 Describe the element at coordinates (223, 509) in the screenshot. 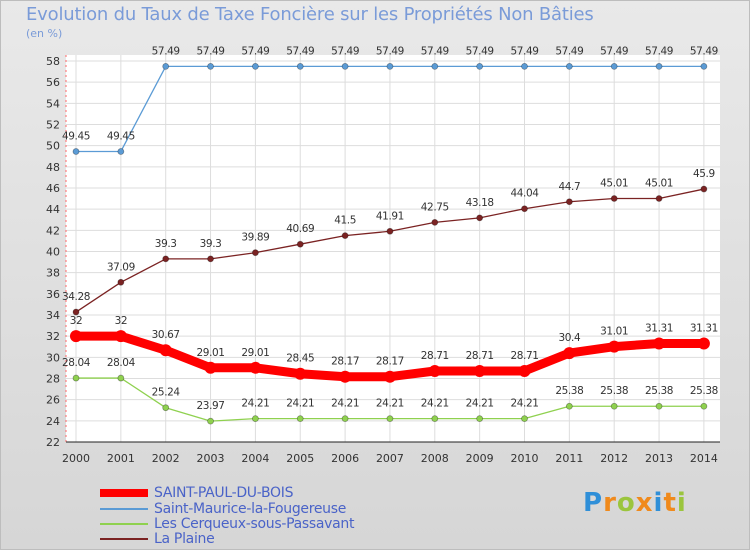

I see `legend-item-saint-maurice-la-fougereuse: Saint-Maurice-la-Fougereuse` at that location.